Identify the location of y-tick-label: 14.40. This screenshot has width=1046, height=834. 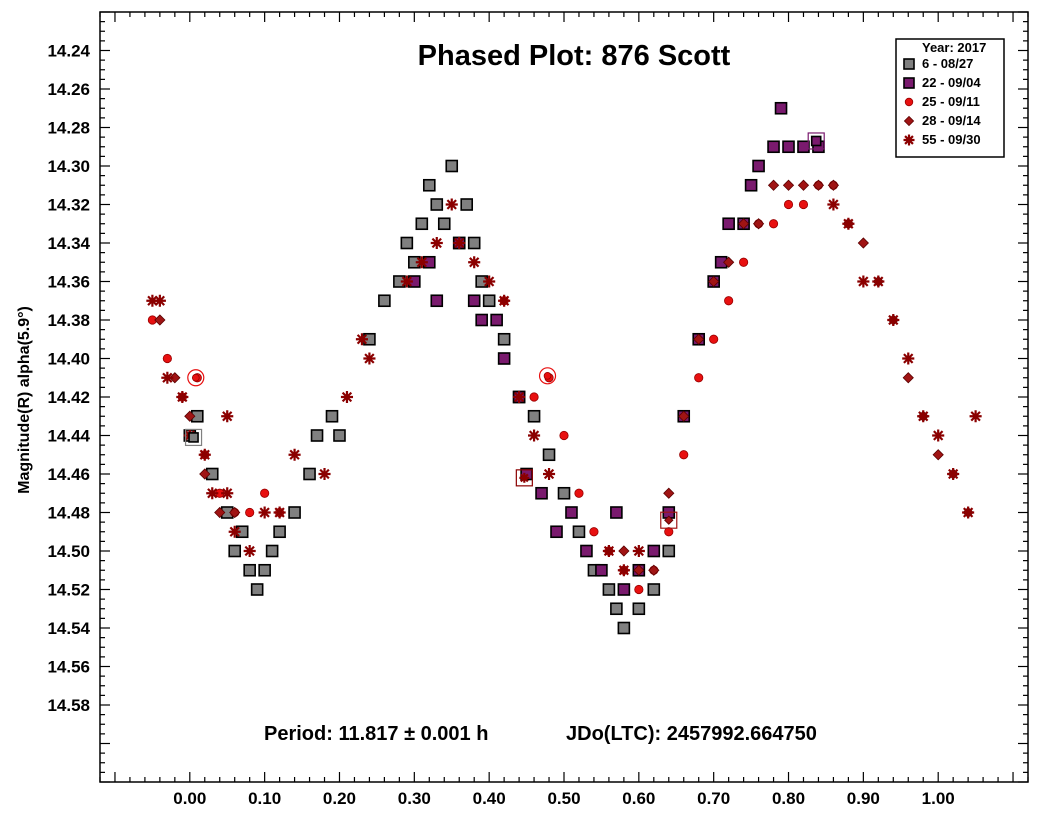
(68, 359).